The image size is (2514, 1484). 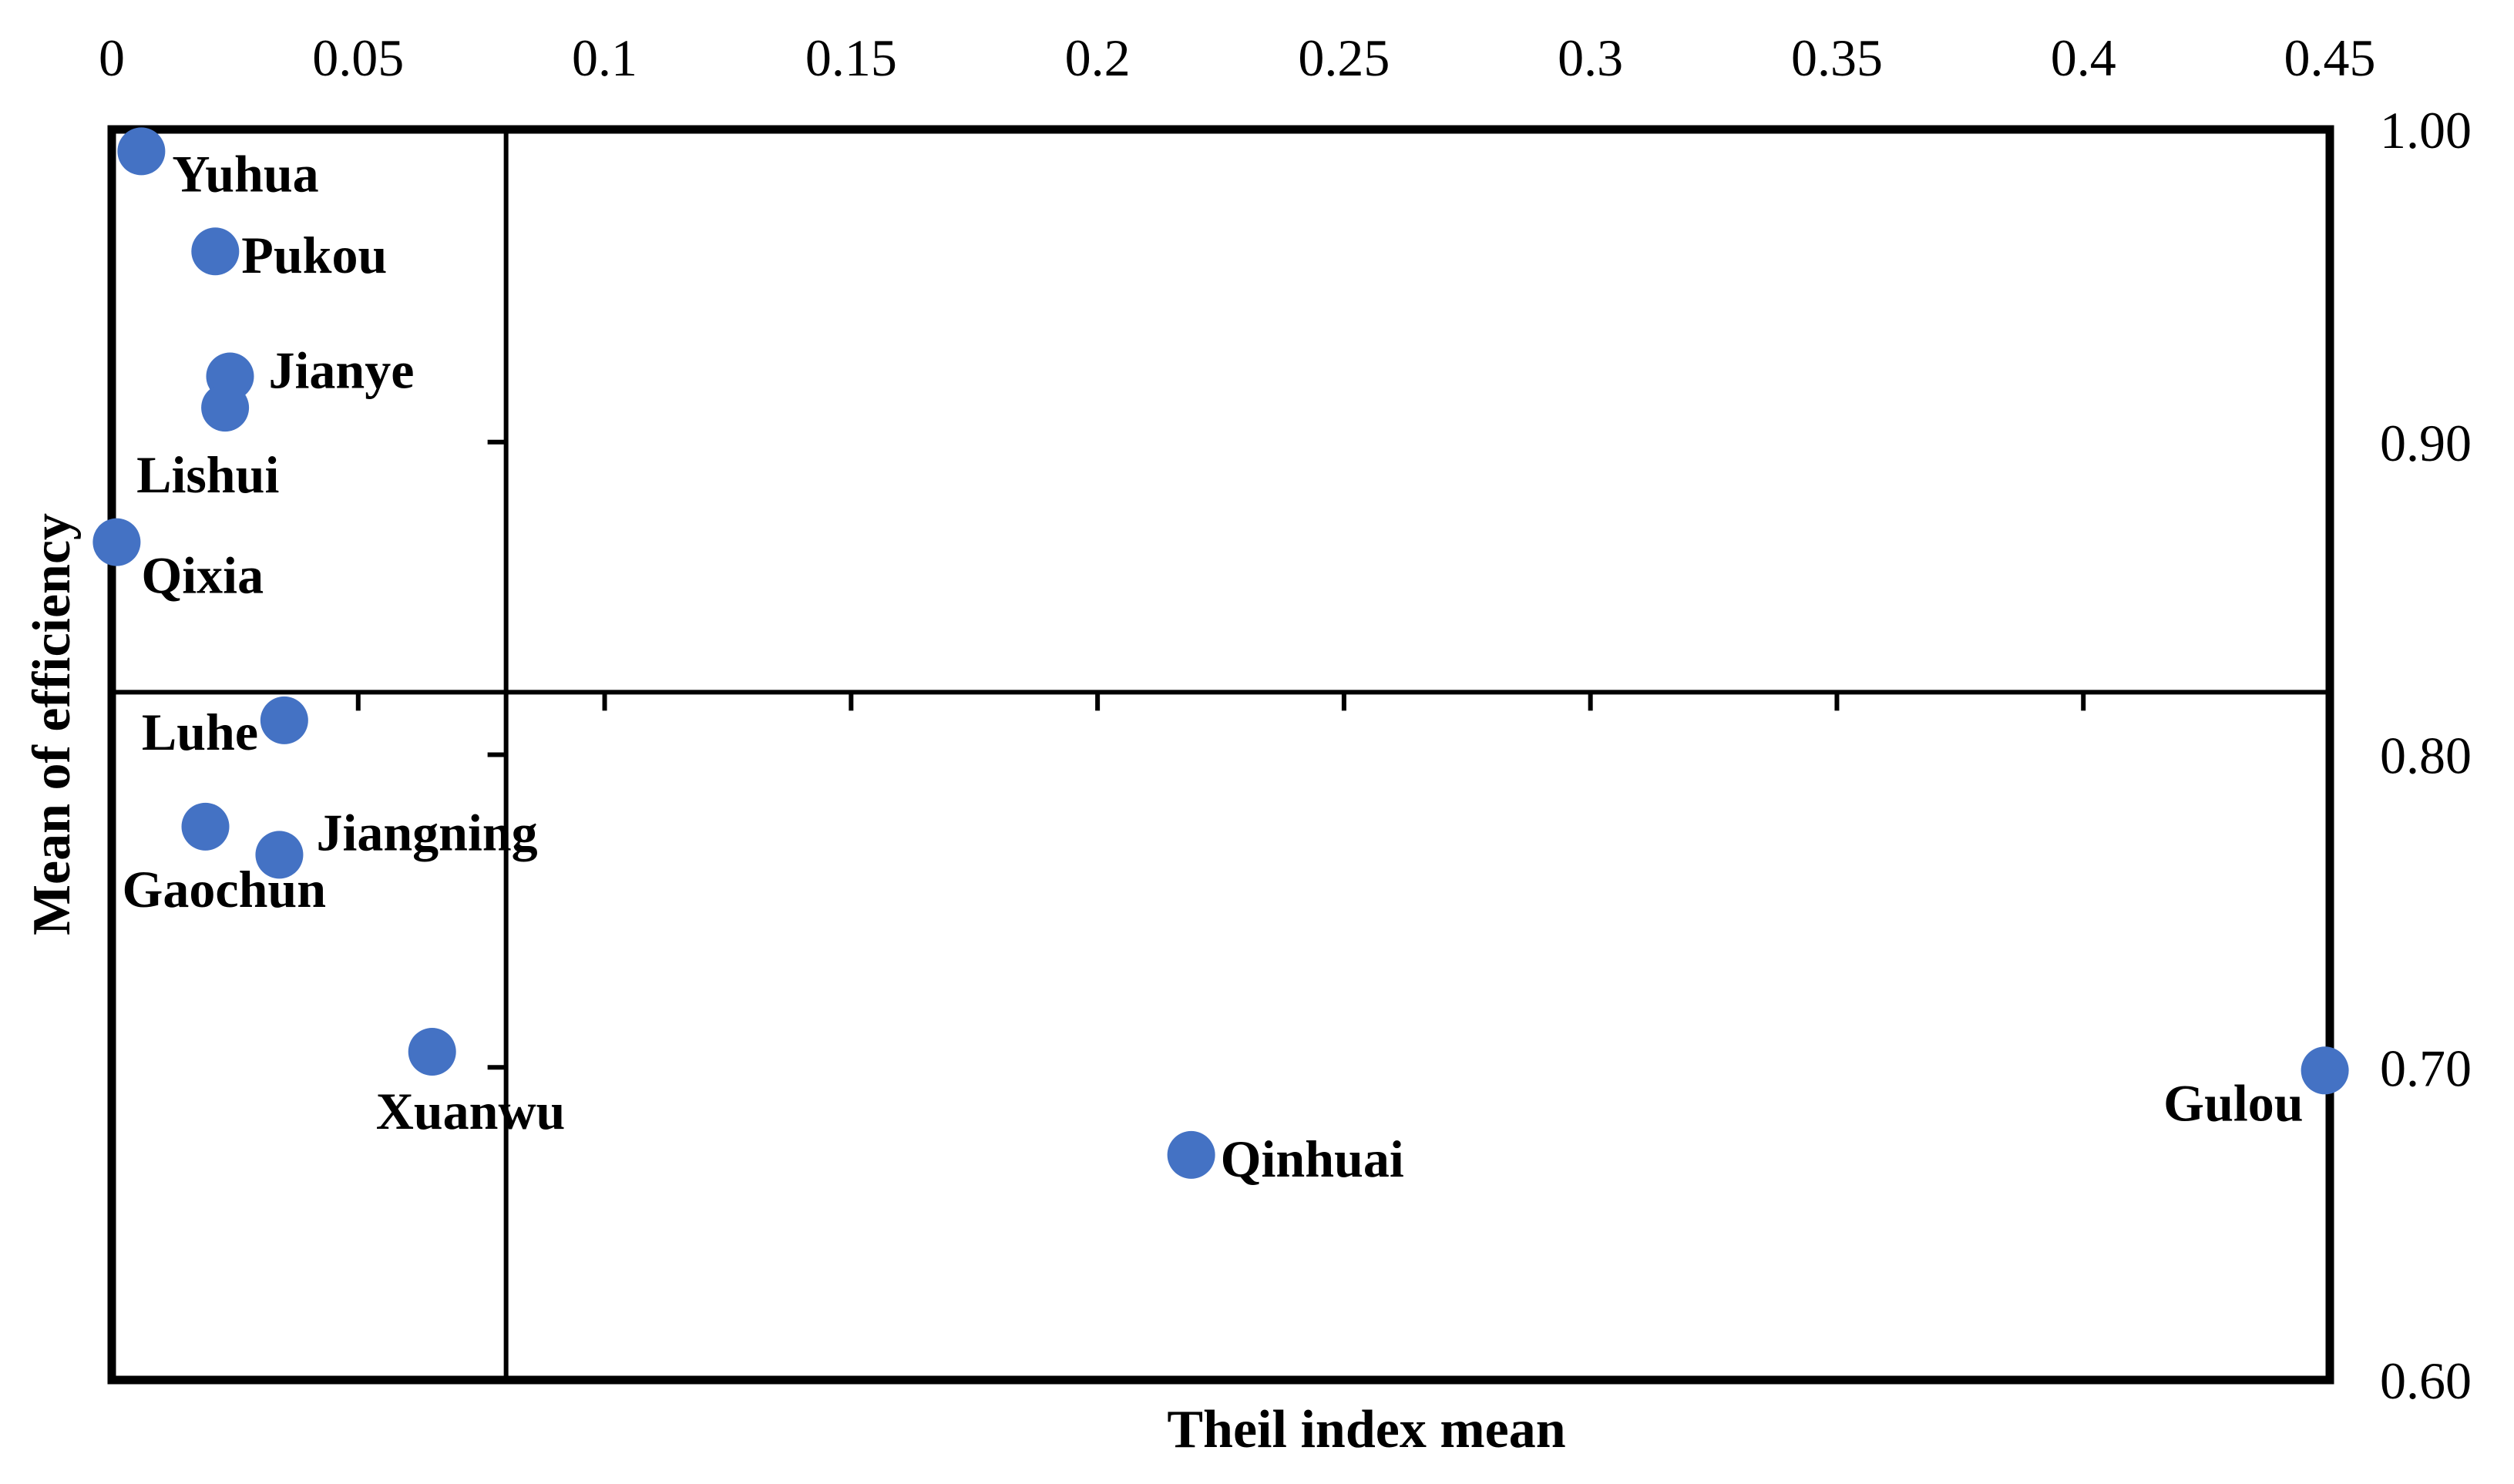 I want to click on x-tick-label: 0.05, so click(x=358, y=58).